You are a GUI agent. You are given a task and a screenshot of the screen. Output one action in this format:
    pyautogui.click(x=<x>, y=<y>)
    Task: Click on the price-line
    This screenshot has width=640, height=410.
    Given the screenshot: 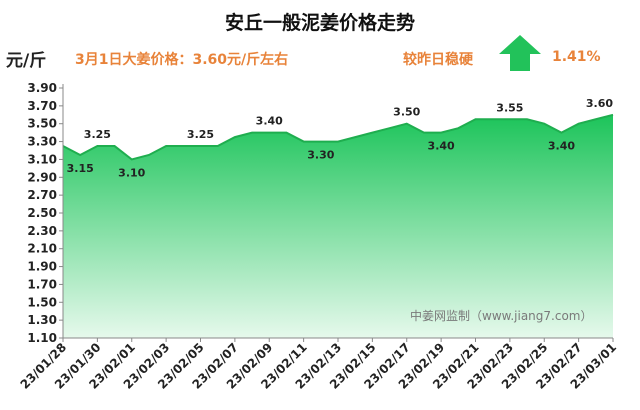 What is the action you would take?
    pyautogui.click(x=338, y=137)
    